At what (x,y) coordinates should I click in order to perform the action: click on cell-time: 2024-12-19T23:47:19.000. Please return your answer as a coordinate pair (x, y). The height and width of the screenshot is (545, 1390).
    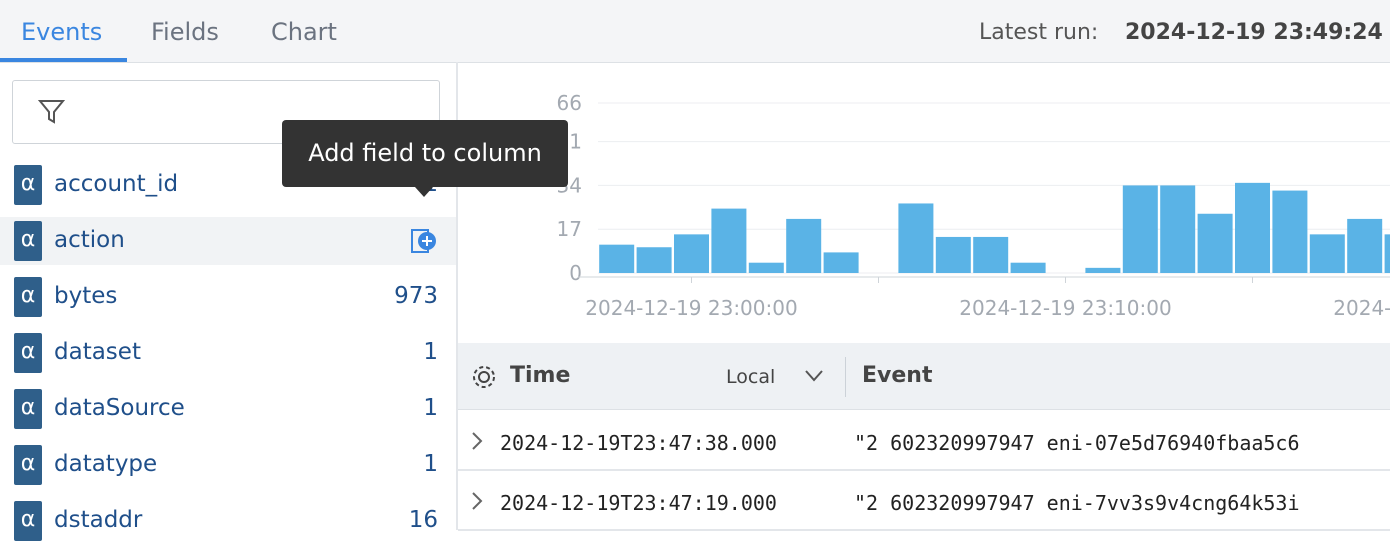
    Looking at the image, I should click on (638, 503).